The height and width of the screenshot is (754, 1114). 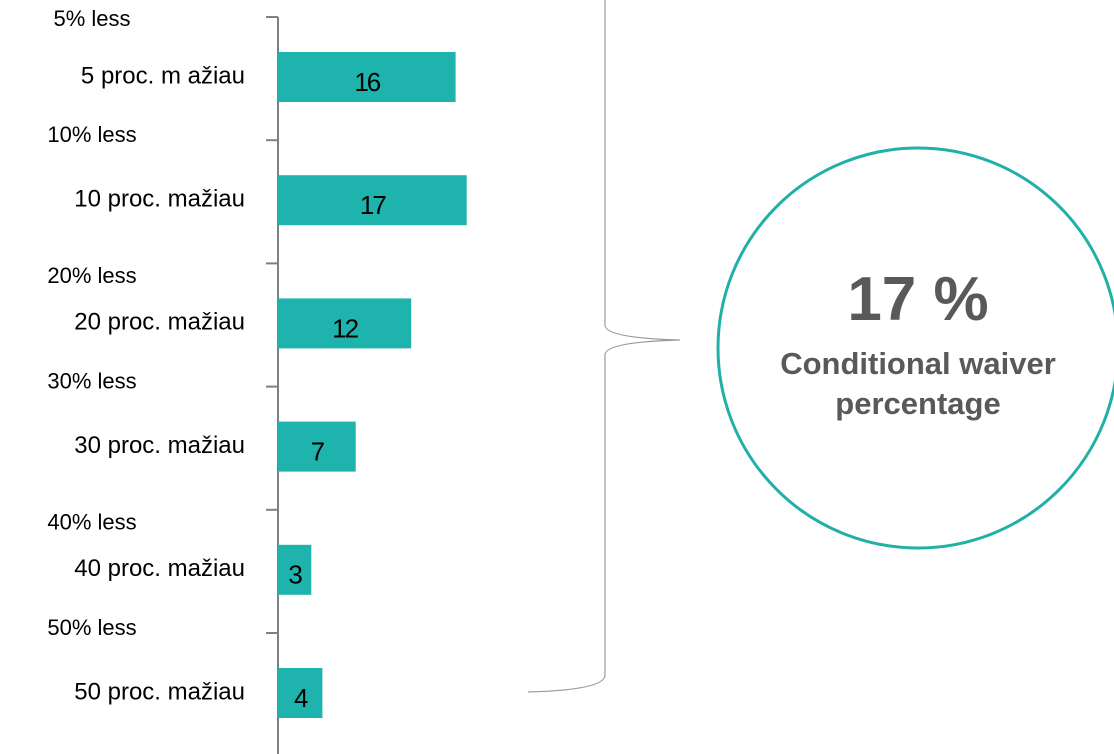 What do you see at coordinates (367, 82) in the screenshot?
I see `value-label: 16` at bounding box center [367, 82].